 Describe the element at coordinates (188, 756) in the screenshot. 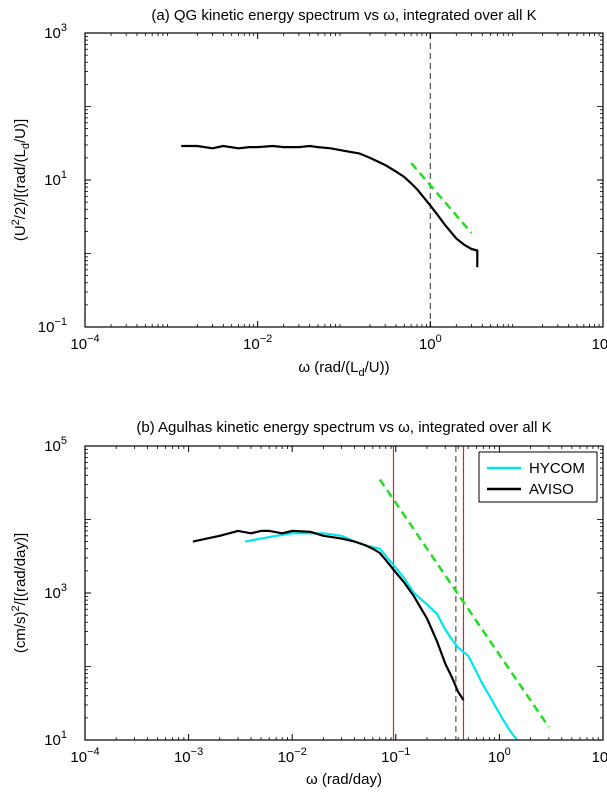

I see `x-tick-label: 10⁻³` at that location.